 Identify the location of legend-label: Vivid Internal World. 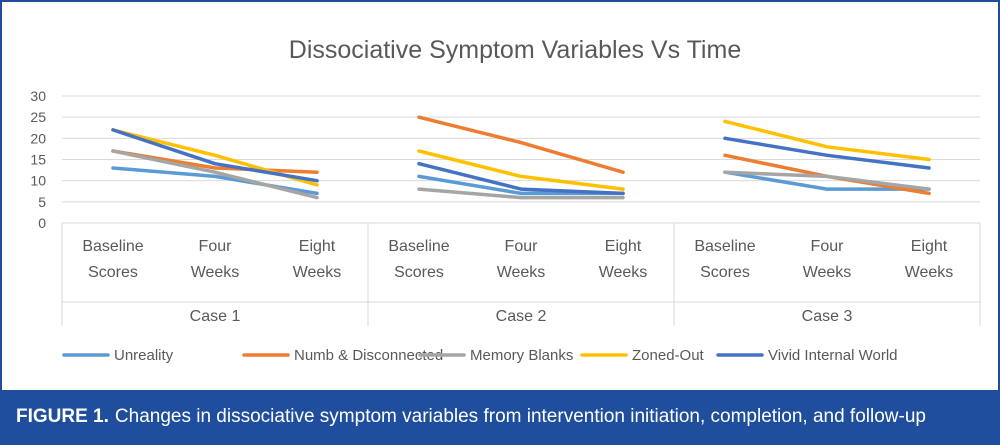
(833, 355).